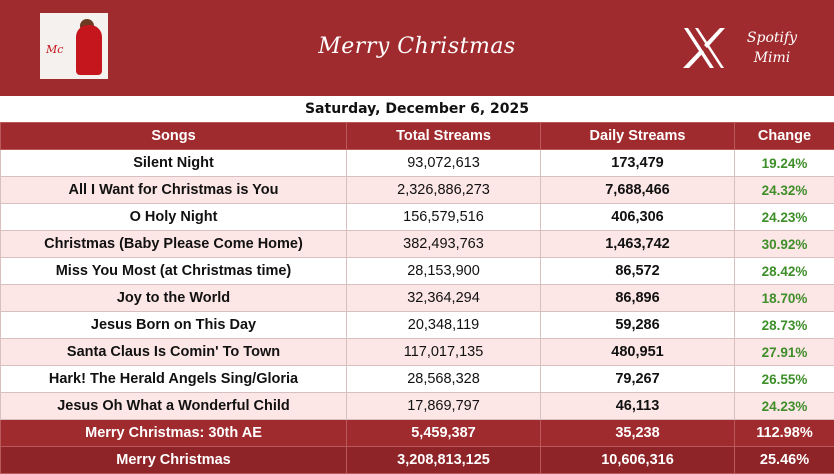 This screenshot has height=474, width=834. I want to click on daily-streams: 79,267, so click(638, 379).